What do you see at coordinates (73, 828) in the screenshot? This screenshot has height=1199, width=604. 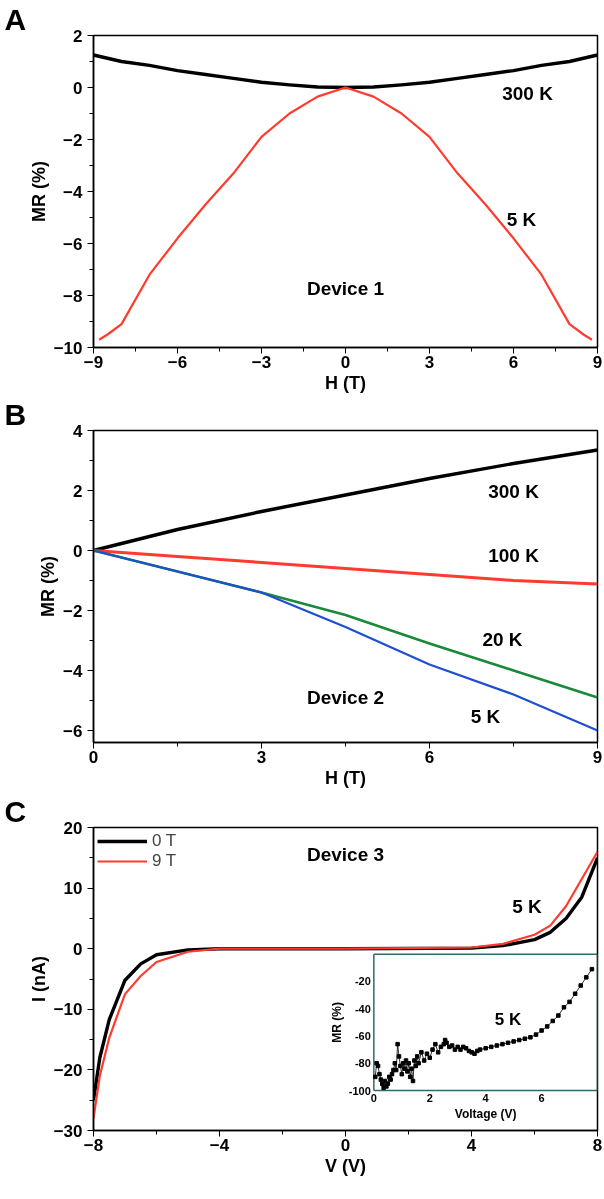 I see `y-tick-label: 20` at bounding box center [73, 828].